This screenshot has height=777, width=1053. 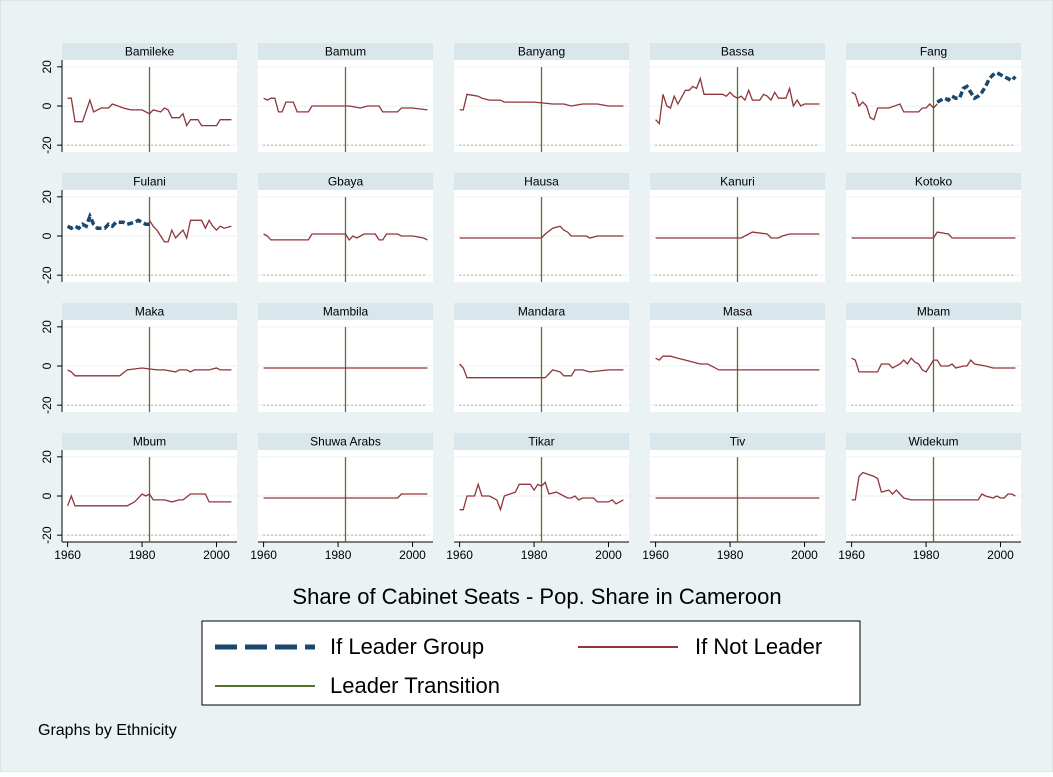 What do you see at coordinates (407, 646) in the screenshot?
I see `legend-label: If Leader Group` at bounding box center [407, 646].